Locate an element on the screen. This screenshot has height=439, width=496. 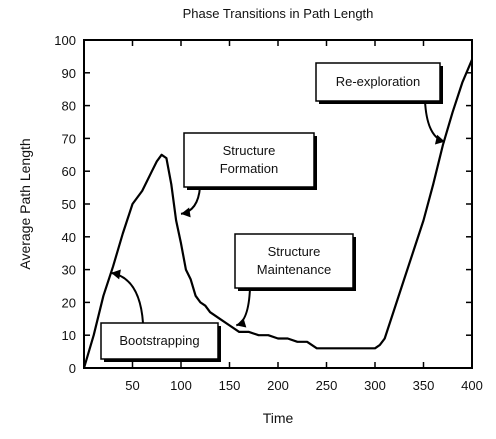
y-tick-label: 30 is located at coordinates (69, 270).